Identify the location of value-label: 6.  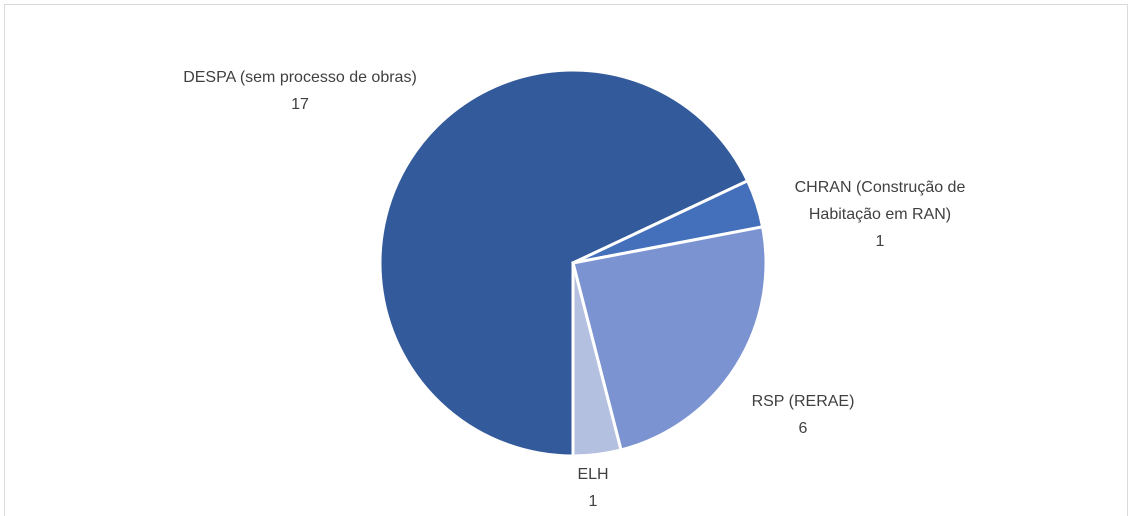
(803, 428).